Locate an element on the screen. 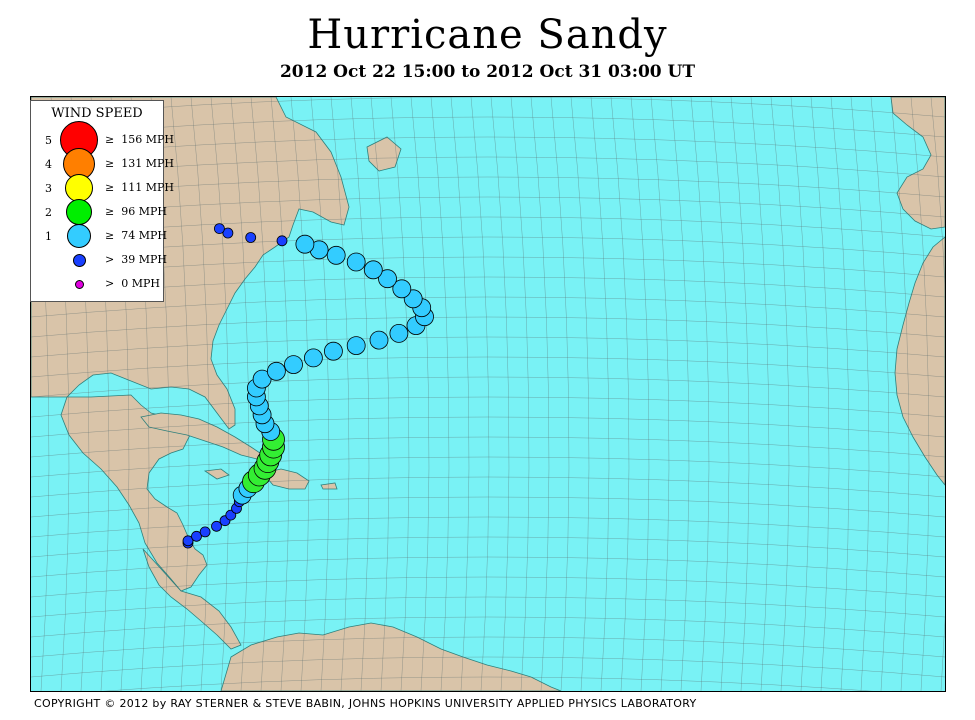 The image size is (975, 720). legend-category: 1 is located at coordinates (48, 236).